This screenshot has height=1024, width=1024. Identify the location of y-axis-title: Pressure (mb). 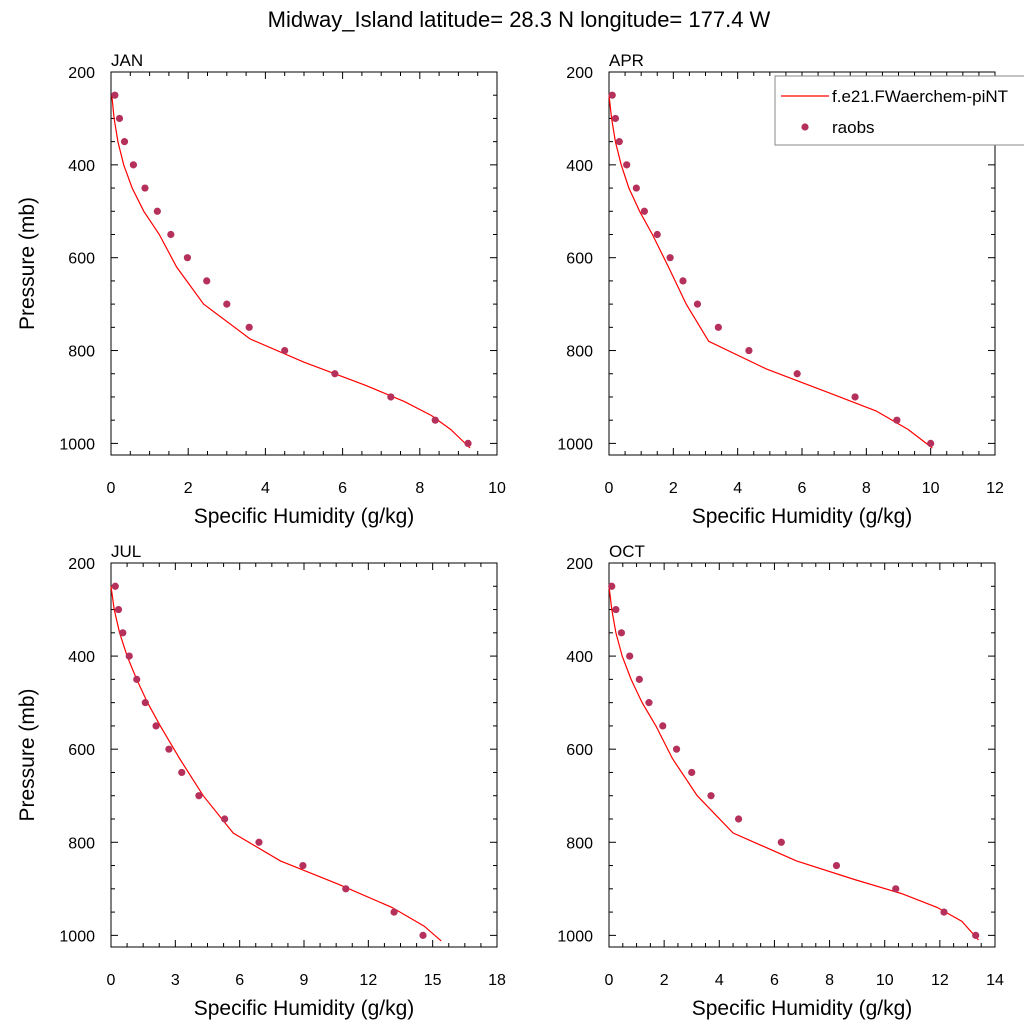
(27, 263).